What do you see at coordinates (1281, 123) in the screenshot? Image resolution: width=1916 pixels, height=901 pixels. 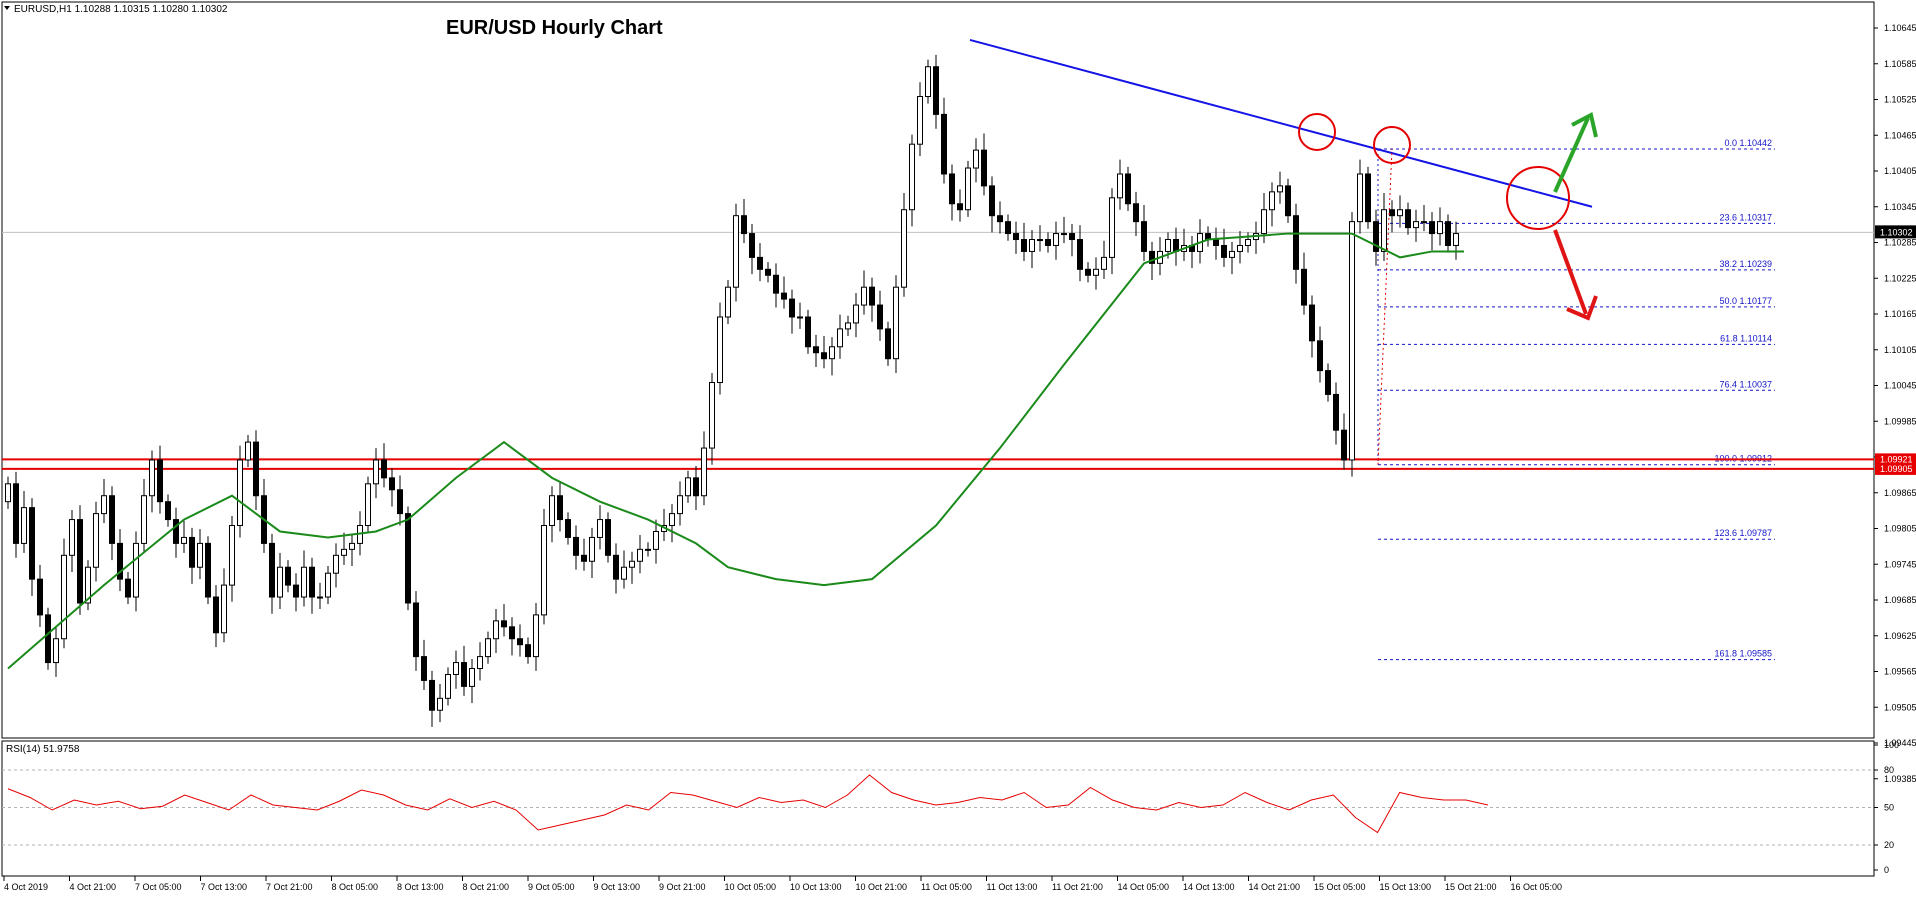 I see `trendline` at bounding box center [1281, 123].